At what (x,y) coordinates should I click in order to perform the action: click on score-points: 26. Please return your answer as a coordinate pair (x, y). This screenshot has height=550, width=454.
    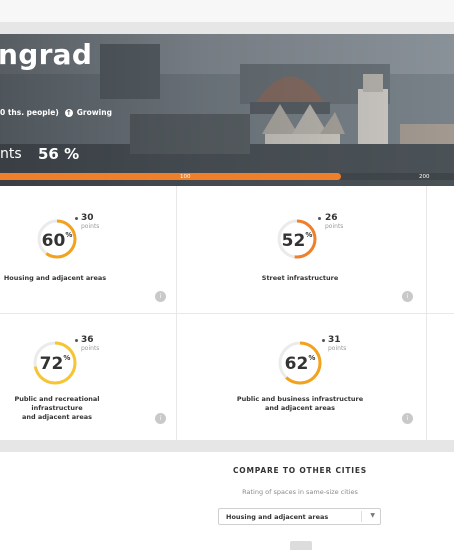
    Looking at the image, I should click on (331, 218).